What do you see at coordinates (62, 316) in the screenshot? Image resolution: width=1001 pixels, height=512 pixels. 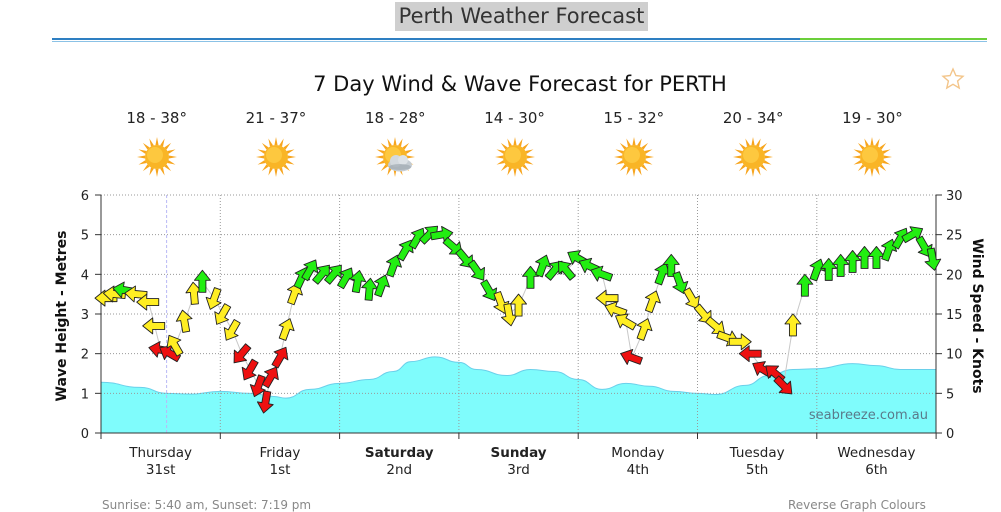 I see `y-axis-title-left: Wave Height - Metres` at bounding box center [62, 316].